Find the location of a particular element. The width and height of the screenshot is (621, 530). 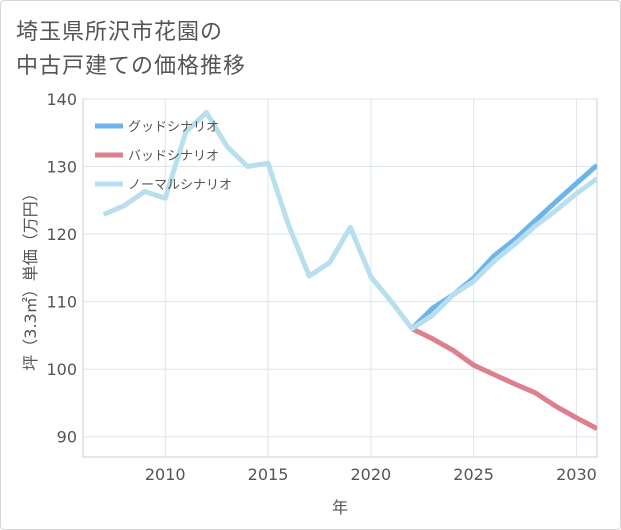

x-tick-label: 2015 is located at coordinates (268, 474).